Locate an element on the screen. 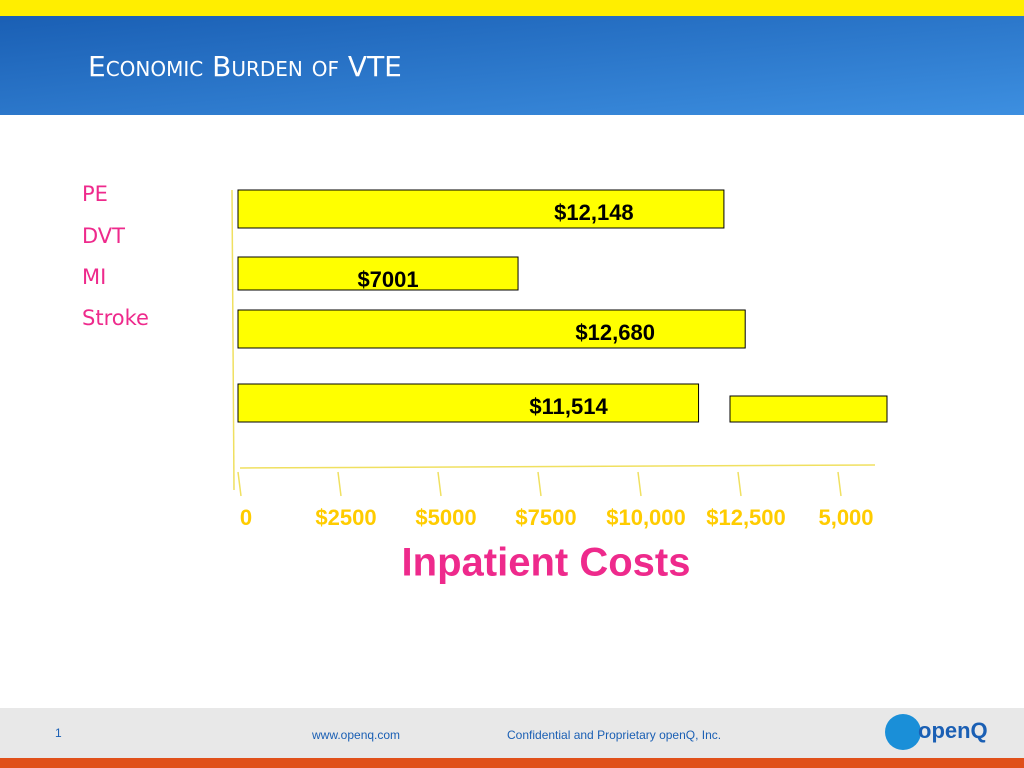  page-number: 1 is located at coordinates (58, 733).